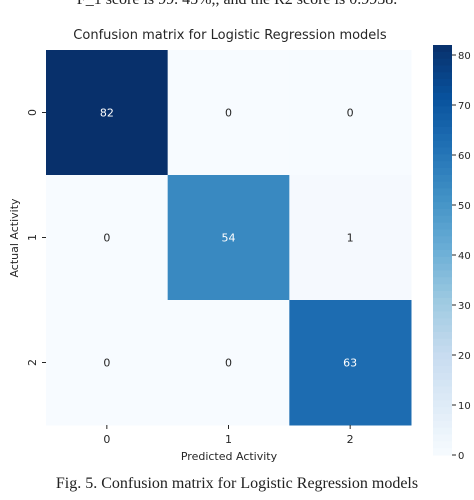 The width and height of the screenshot is (474, 500). Describe the element at coordinates (228, 439) in the screenshot. I see `x-tick-label: 1` at that location.